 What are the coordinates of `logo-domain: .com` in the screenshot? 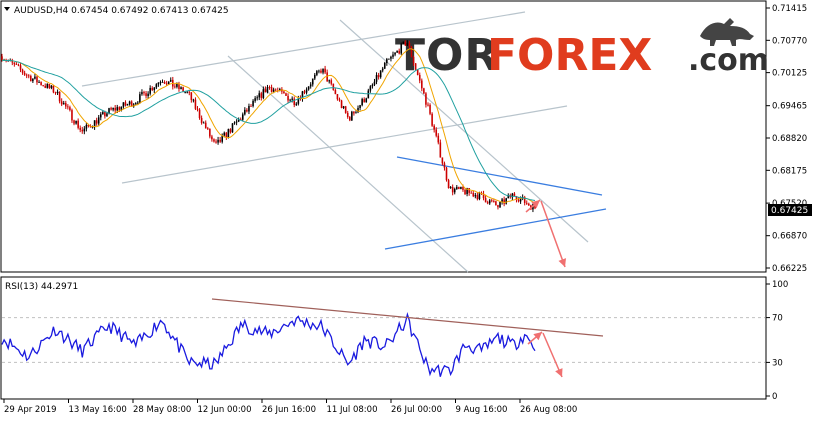 It's located at (728, 60).